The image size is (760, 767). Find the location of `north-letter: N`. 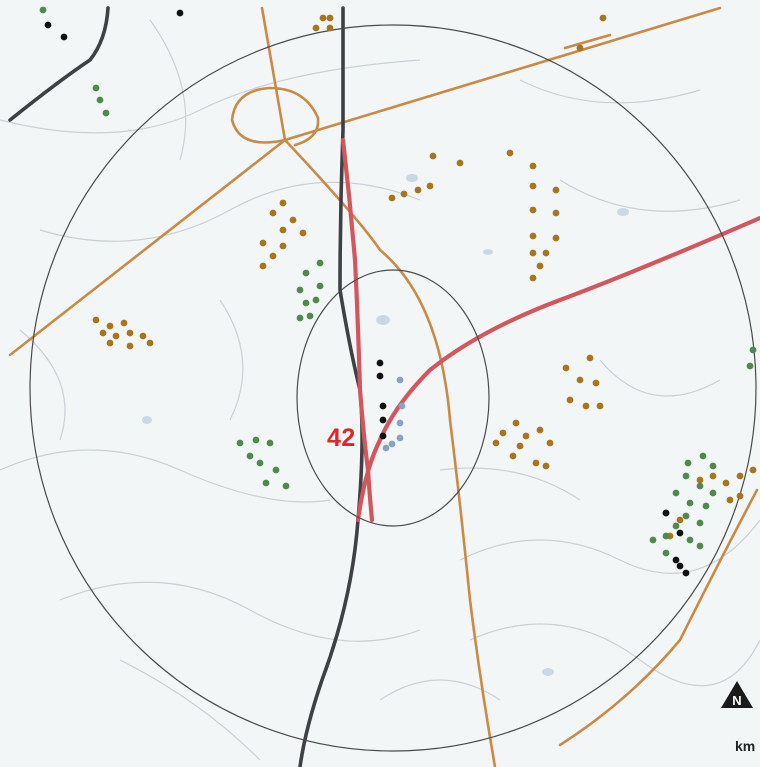

north-letter: N is located at coordinates (736, 700).